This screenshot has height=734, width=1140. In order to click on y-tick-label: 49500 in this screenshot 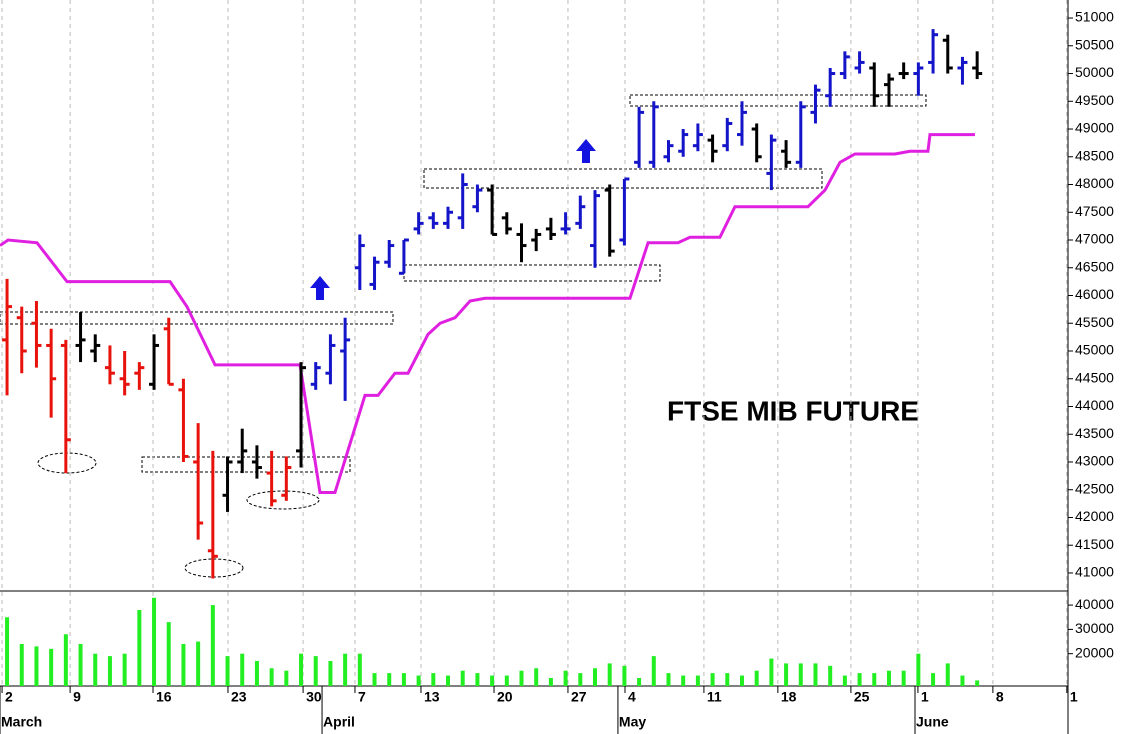, I will do `click(1094, 100)`.